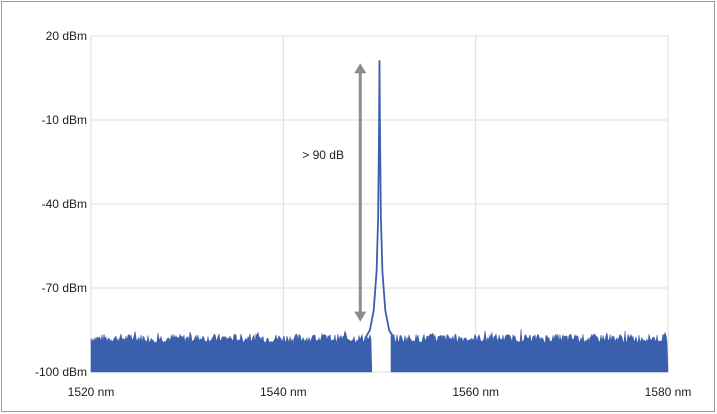 Image resolution: width=717 pixels, height=414 pixels. What do you see at coordinates (668, 392) in the screenshot?
I see `x-tick-label: 1580 nm` at bounding box center [668, 392].